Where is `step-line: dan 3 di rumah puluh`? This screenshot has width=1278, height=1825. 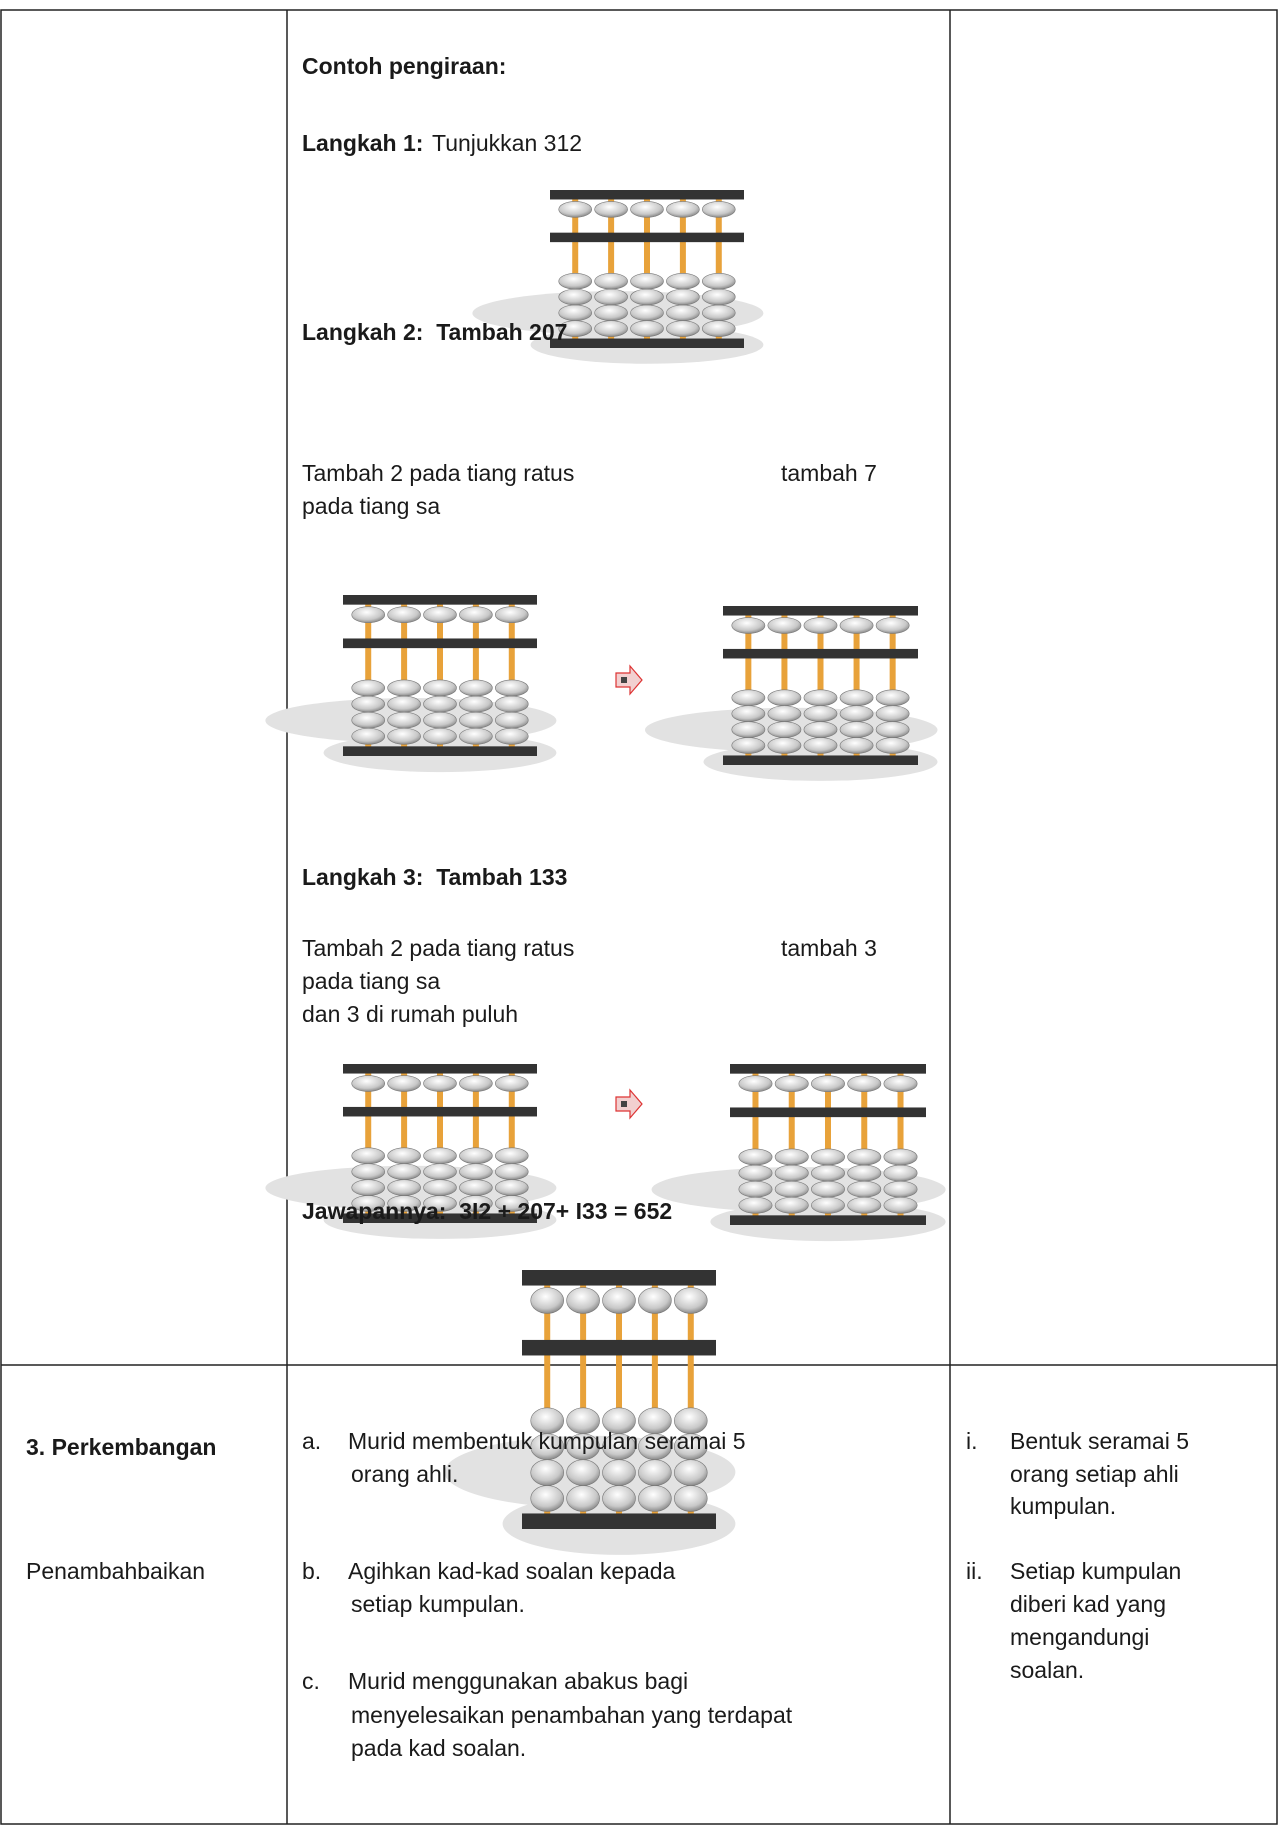
step-line: dan 3 di rumah puluh is located at coordinates (410, 1014).